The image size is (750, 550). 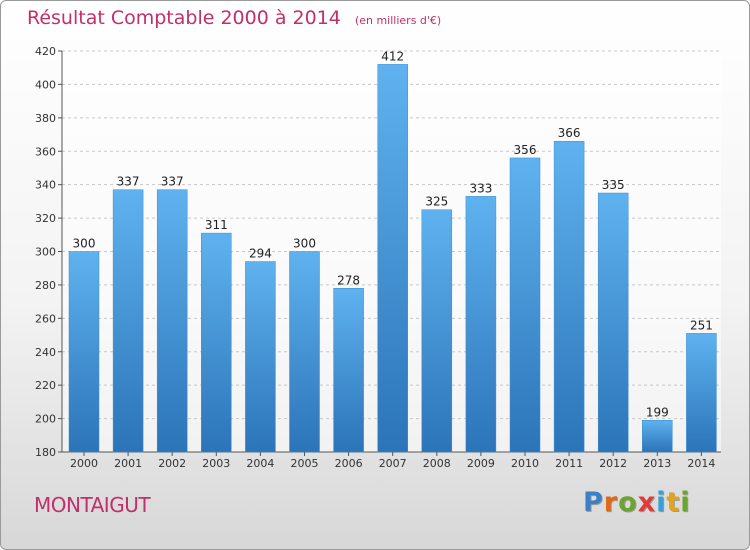 What do you see at coordinates (216, 463) in the screenshot?
I see `x-tick-label: 2003` at bounding box center [216, 463].